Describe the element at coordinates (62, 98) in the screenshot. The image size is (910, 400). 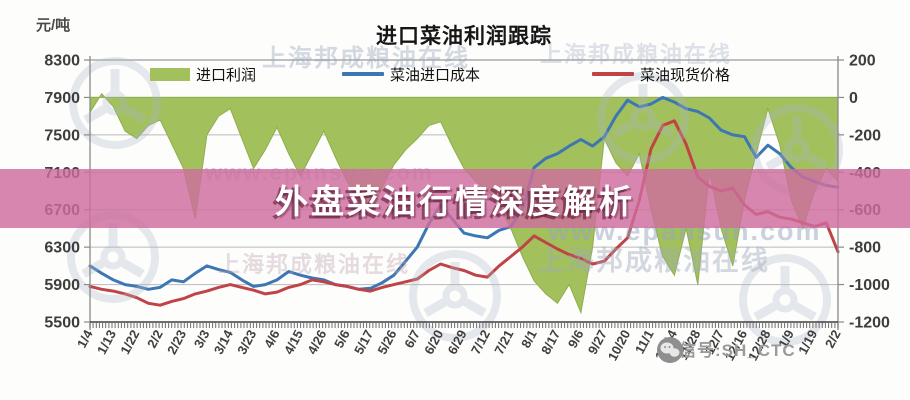
I see `y-tick-label: 7900` at that location.